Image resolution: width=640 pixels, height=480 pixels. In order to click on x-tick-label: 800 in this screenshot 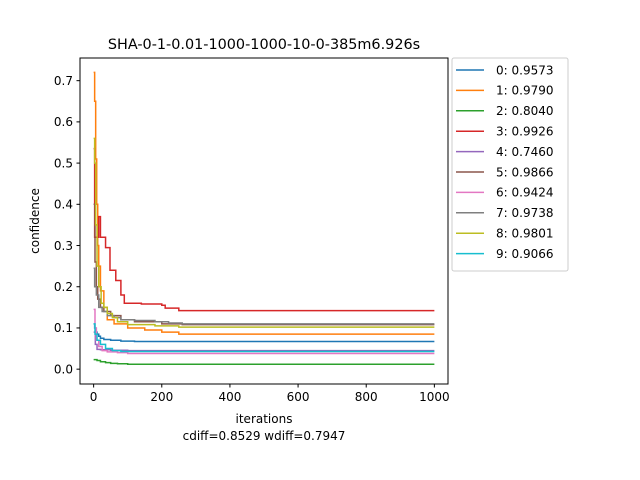, I will do `click(366, 397)`.